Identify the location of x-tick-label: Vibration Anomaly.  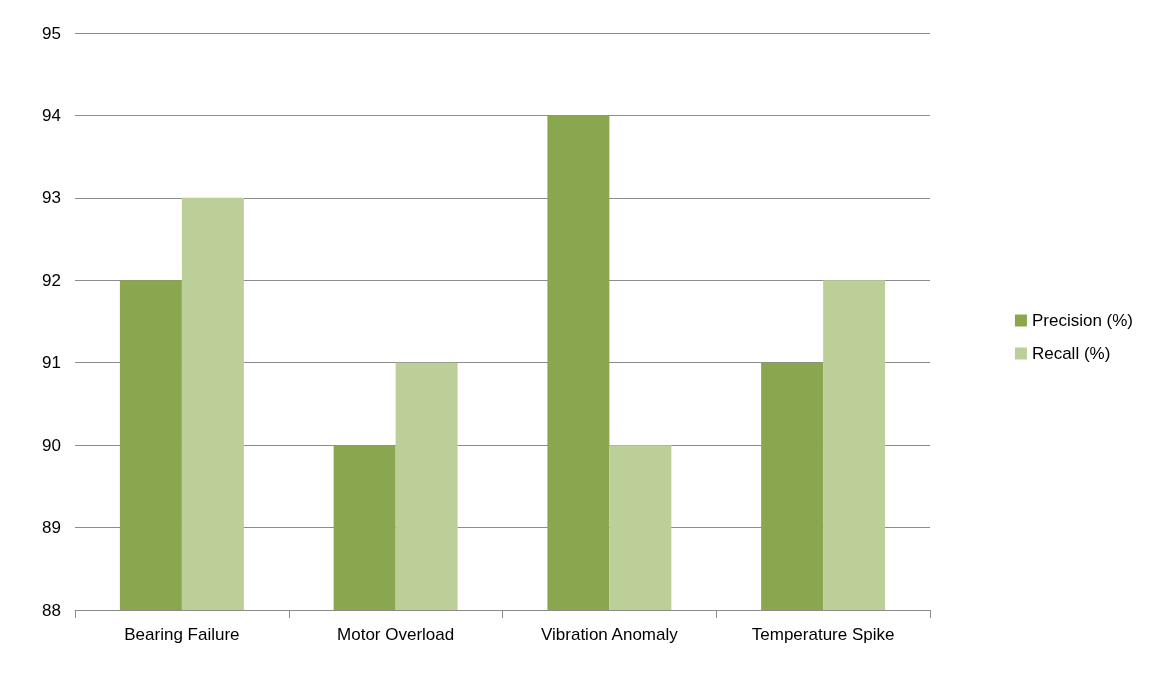
(610, 634).